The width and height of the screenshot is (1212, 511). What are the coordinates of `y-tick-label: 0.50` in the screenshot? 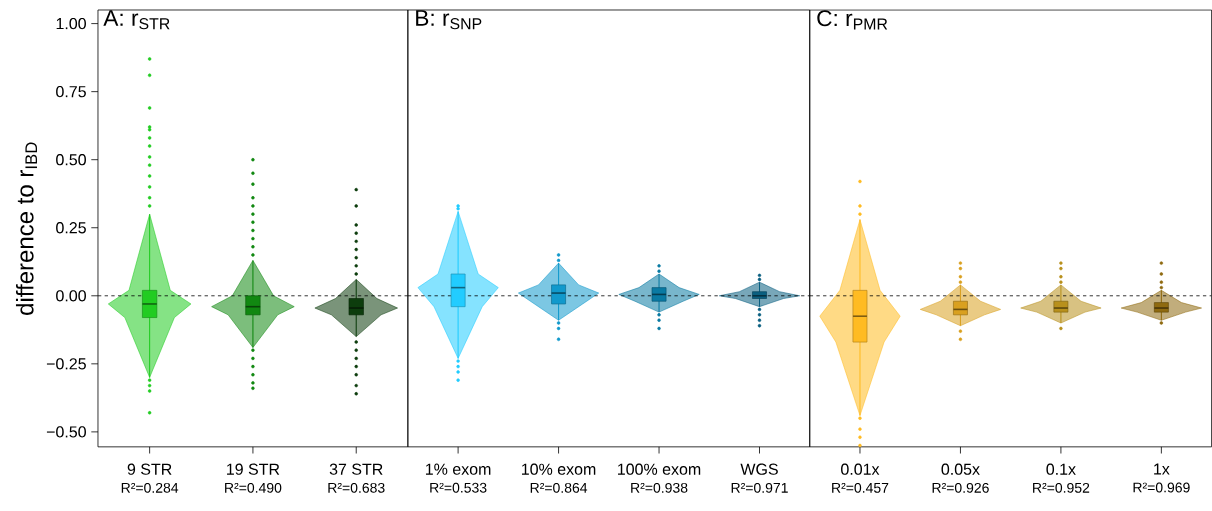 It's located at (71, 160).